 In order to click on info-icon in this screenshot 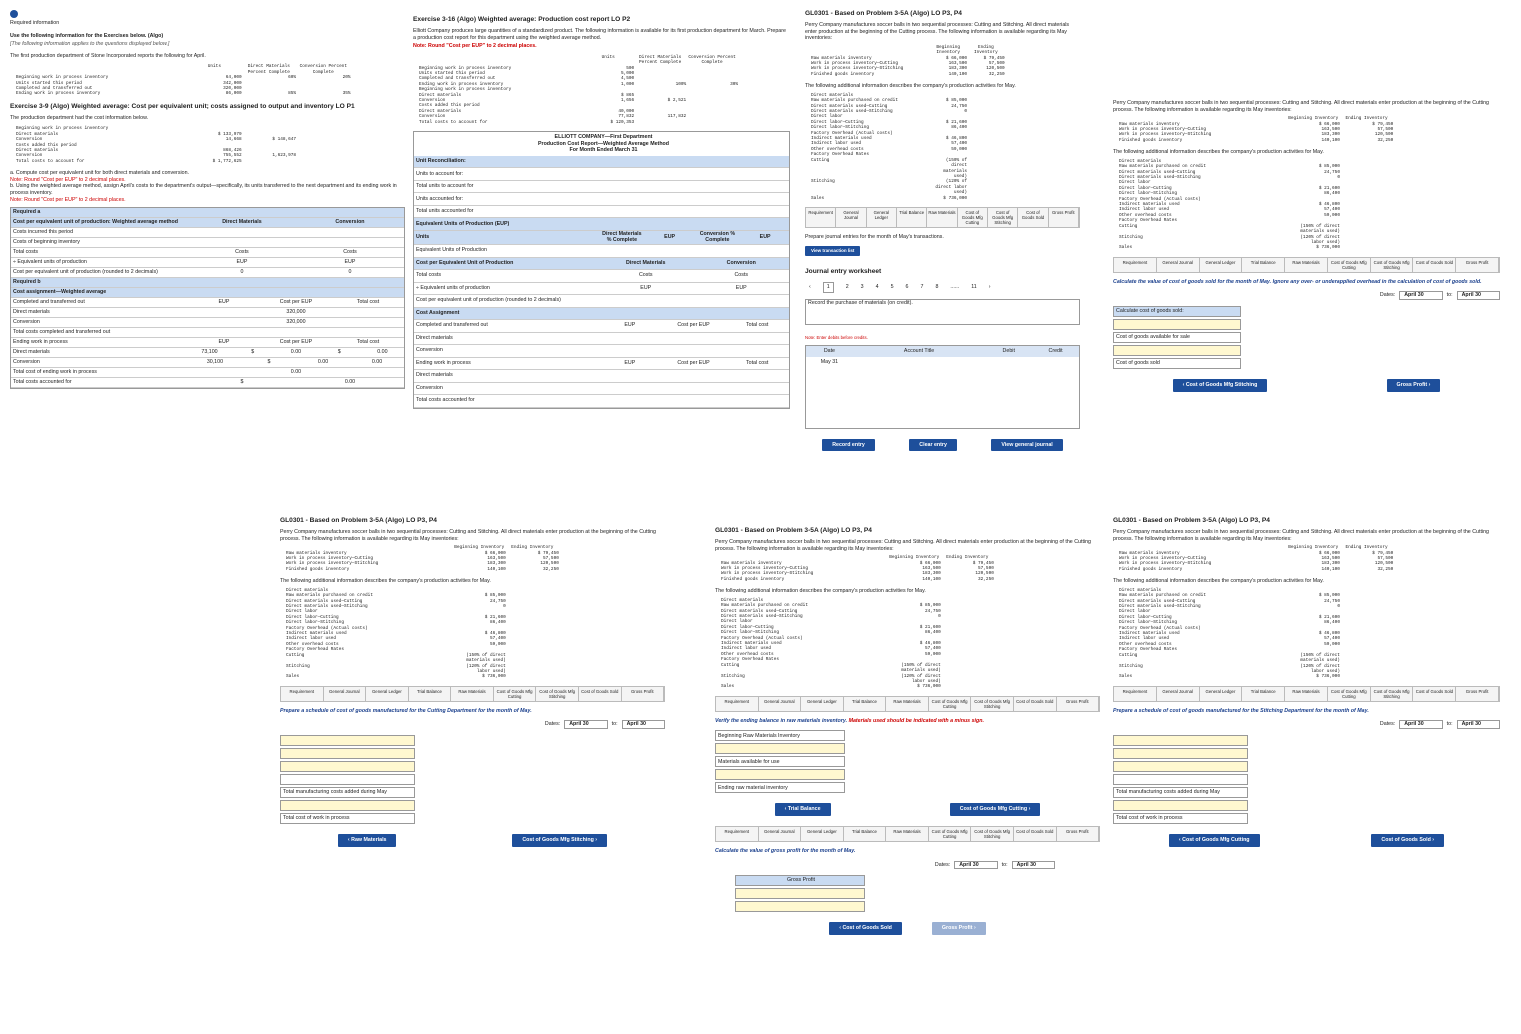, I will do `click(14, 14)`.